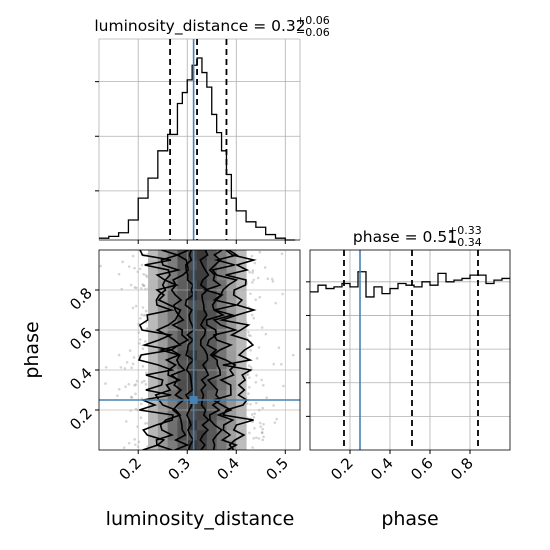  Describe the element at coordinates (382, 469) in the screenshot. I see `x-tick-label: 0.4` at that location.